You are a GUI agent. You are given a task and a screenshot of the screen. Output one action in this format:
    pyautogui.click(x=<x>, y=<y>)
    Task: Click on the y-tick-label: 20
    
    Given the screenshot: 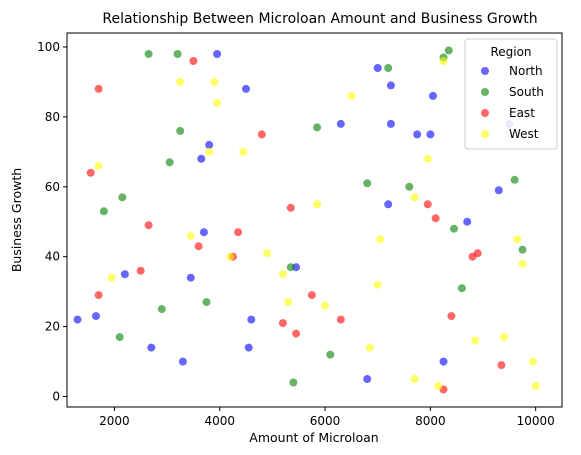 What is the action you would take?
    pyautogui.click(x=52, y=327)
    